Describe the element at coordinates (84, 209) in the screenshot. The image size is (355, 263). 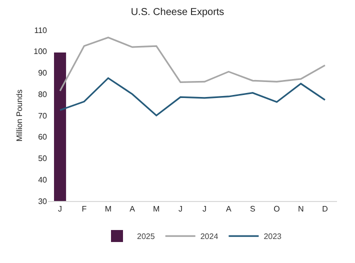
I see `x-tick-label: F` at that location.